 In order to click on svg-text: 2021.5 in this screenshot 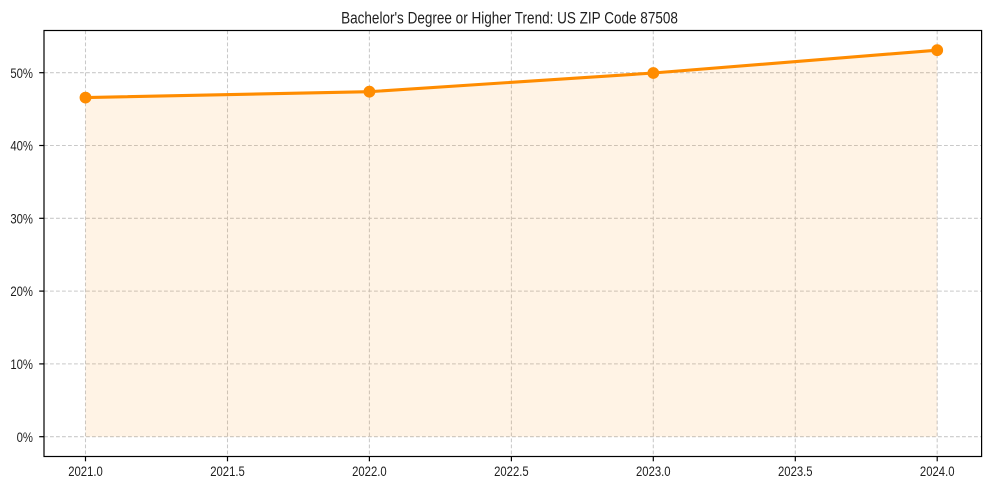, I will do `click(227, 471)`.